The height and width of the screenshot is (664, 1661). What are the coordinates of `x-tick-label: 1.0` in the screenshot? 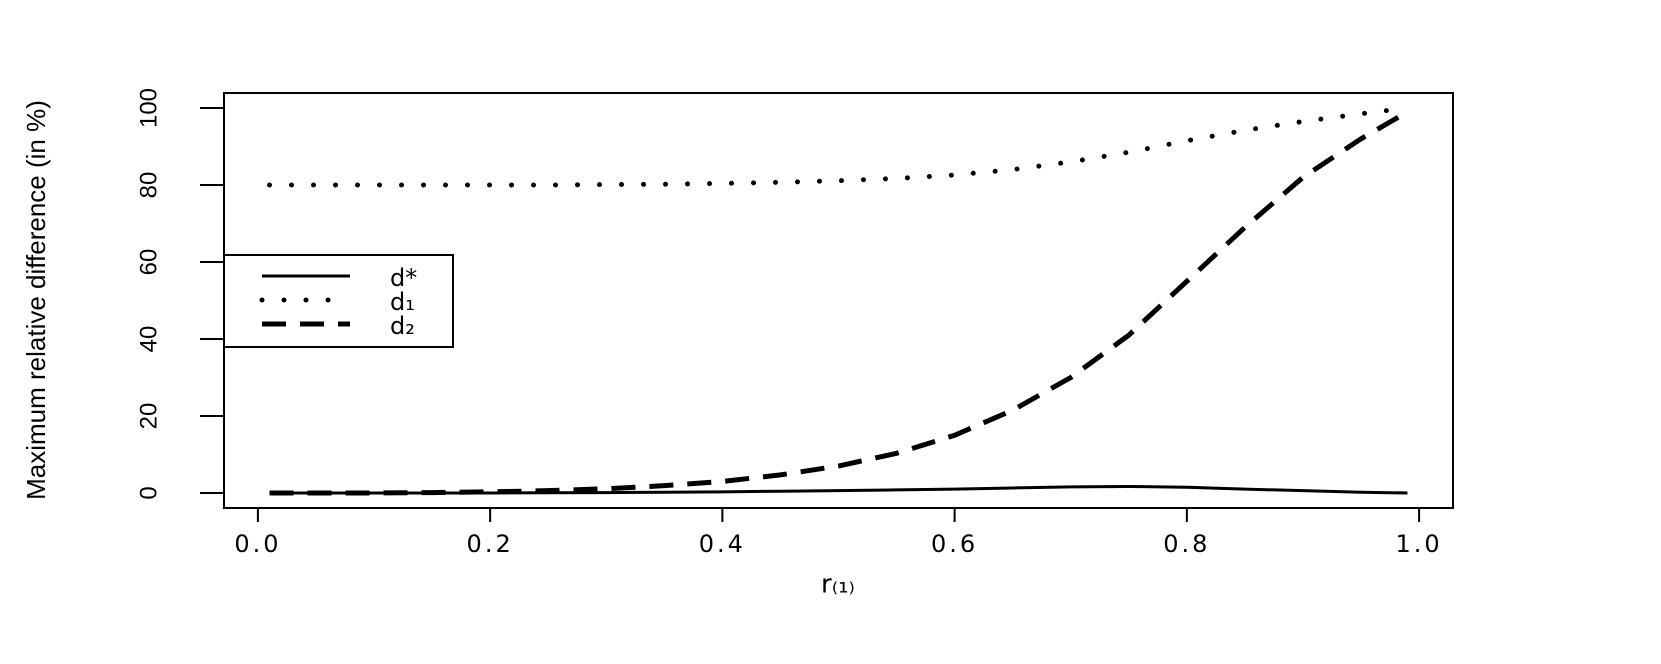 It's located at (1419, 544).